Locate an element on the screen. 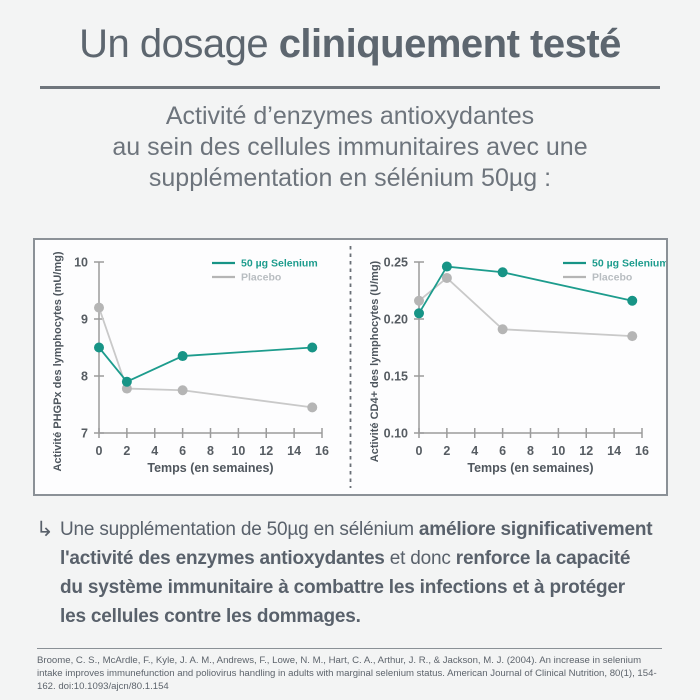 Image resolution: width=700 pixels, height=700 pixels. page-title: Un dosage cliniquement testé is located at coordinates (350, 44).